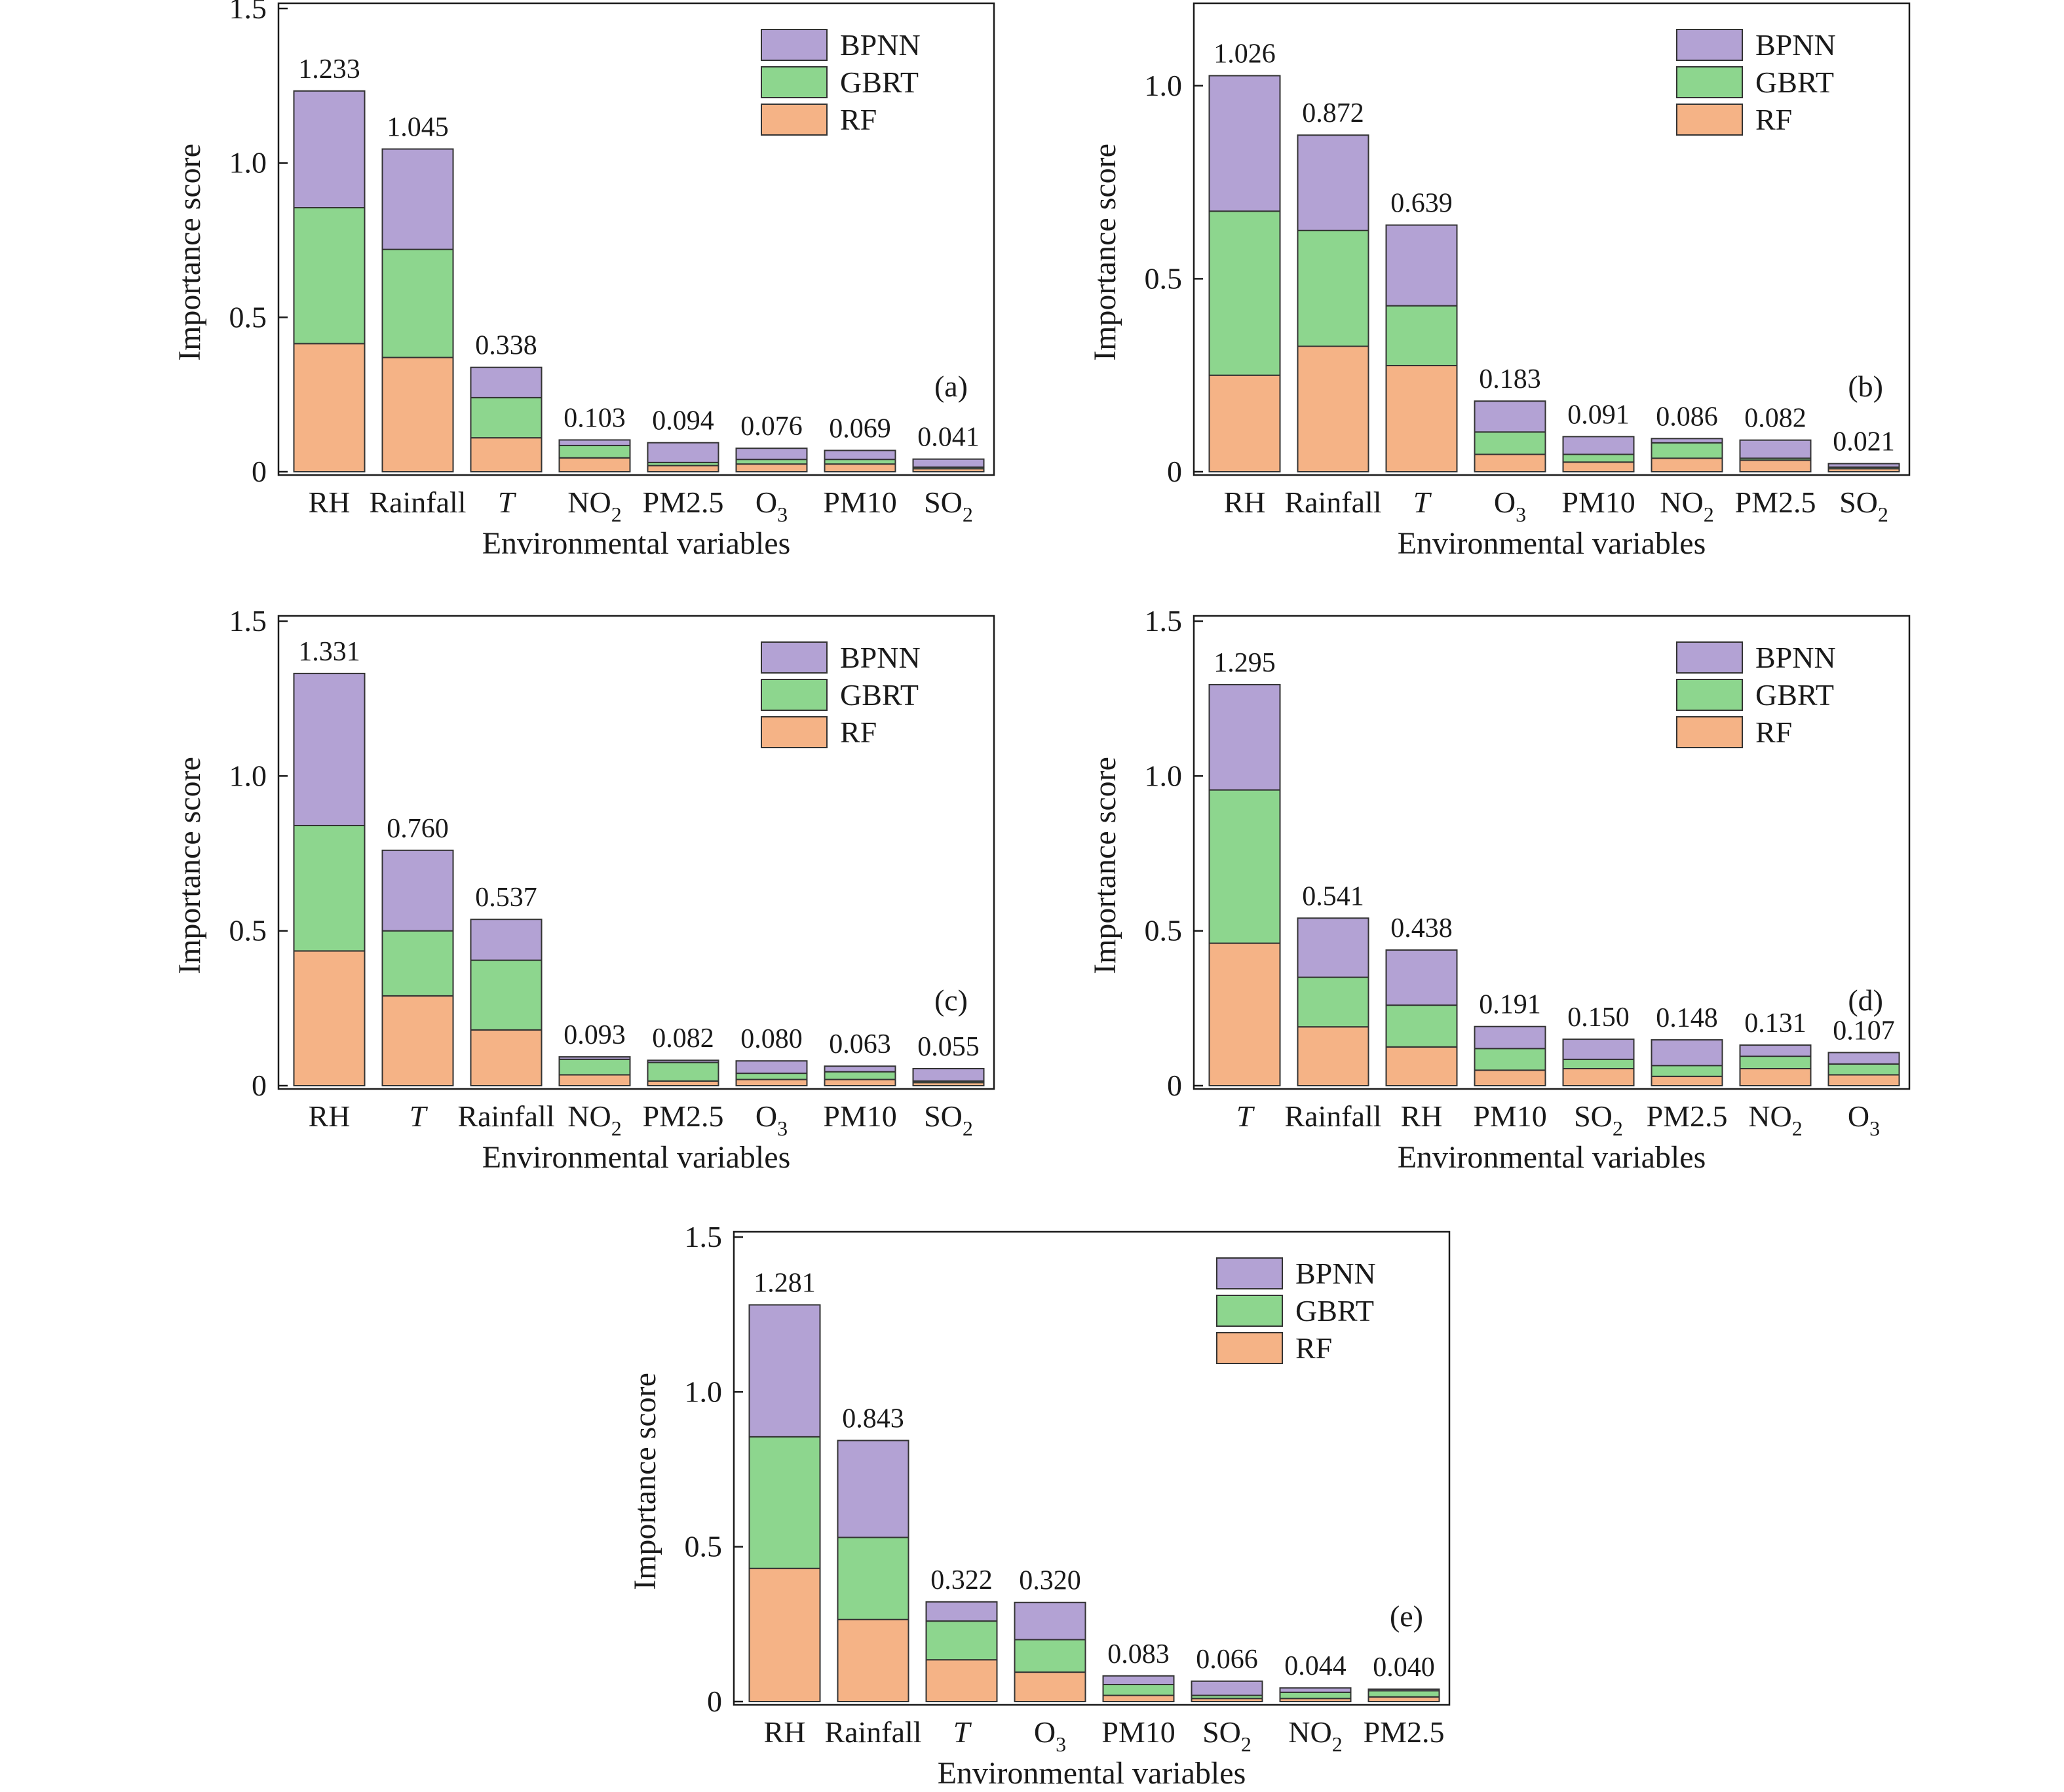  Describe the element at coordinates (859, 732) in the screenshot. I see `legend-label: RF` at that location.